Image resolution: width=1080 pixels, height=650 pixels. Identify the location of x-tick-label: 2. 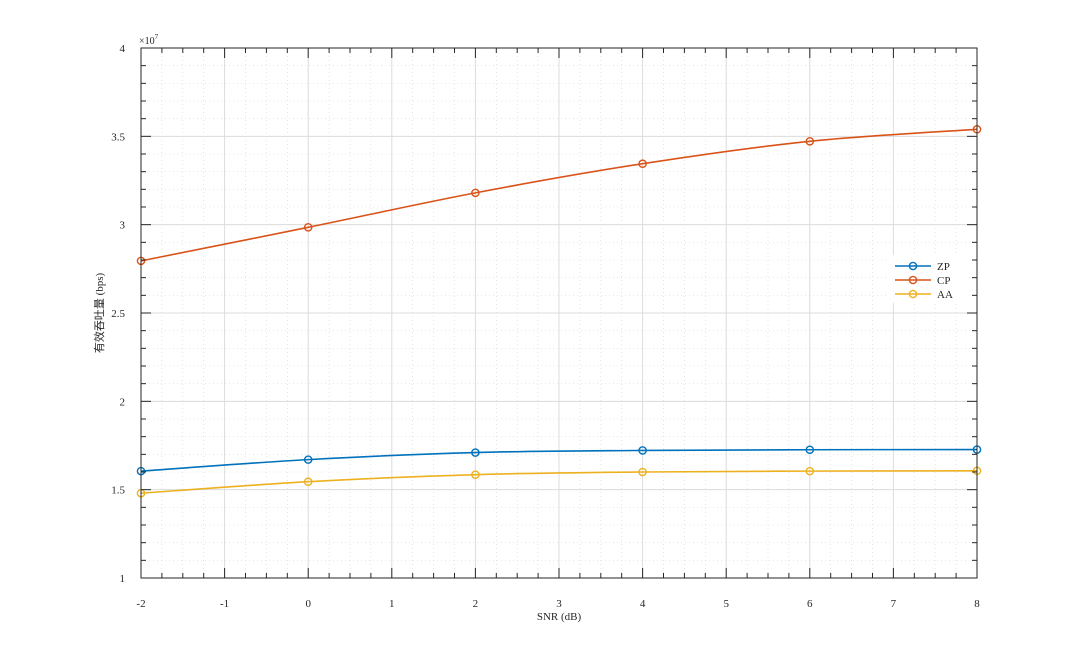
(476, 604).